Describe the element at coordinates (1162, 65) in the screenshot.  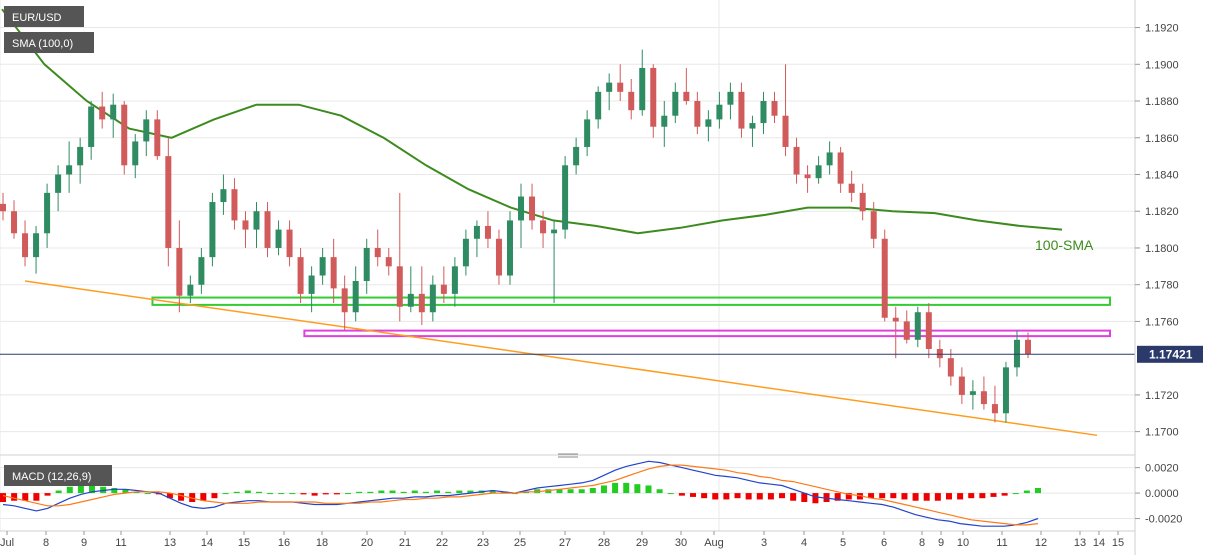
I see `price-tick-label: 1.1900` at that location.